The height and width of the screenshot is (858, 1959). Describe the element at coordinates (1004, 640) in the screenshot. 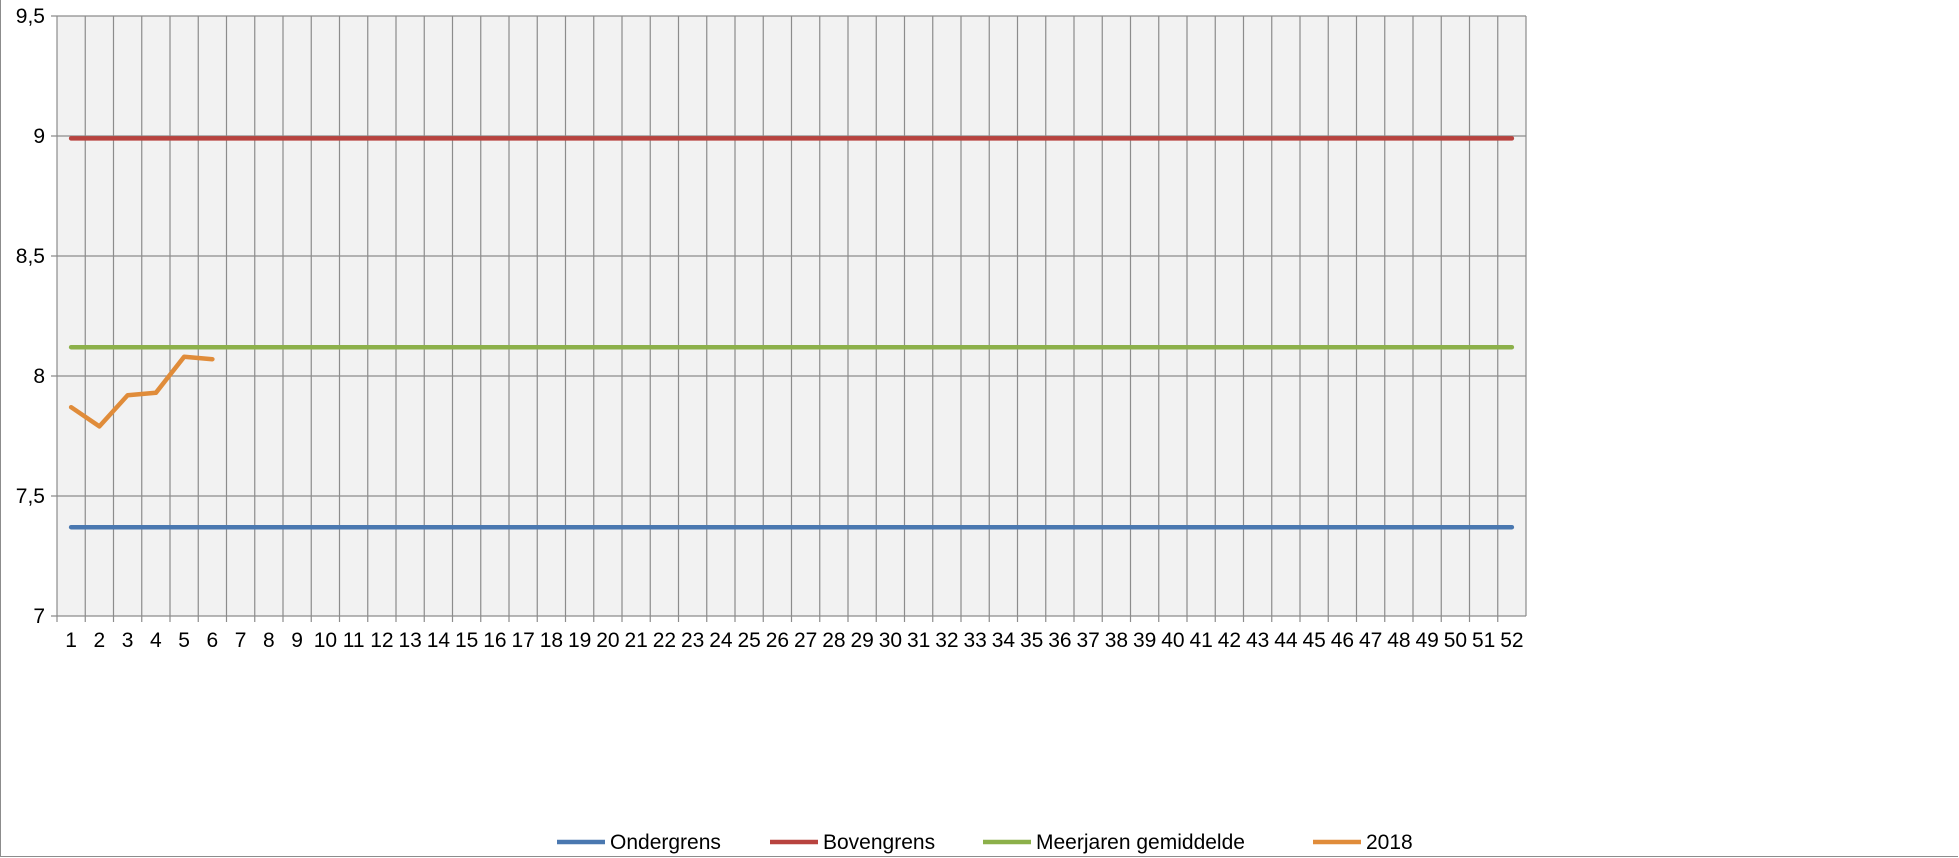

I see `x-tick-label: 34` at that location.